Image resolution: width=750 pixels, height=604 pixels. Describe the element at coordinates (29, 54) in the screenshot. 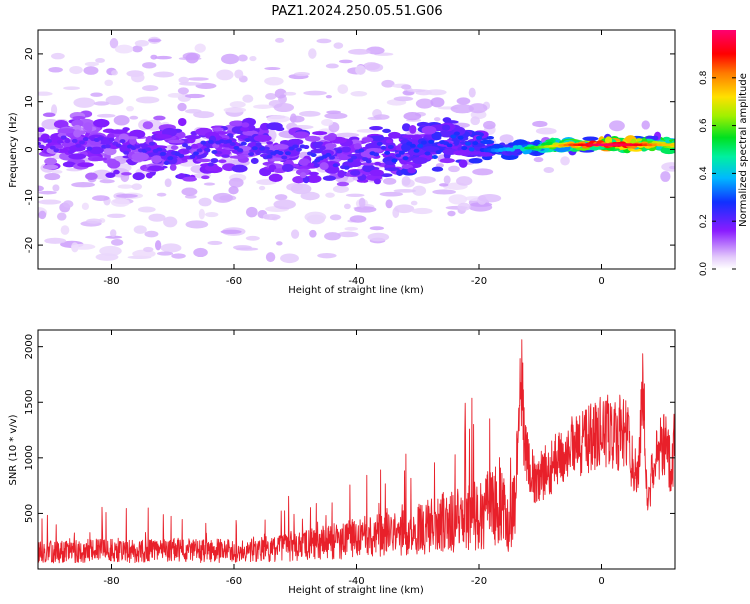

I see `y-tick-label: 20` at that location.